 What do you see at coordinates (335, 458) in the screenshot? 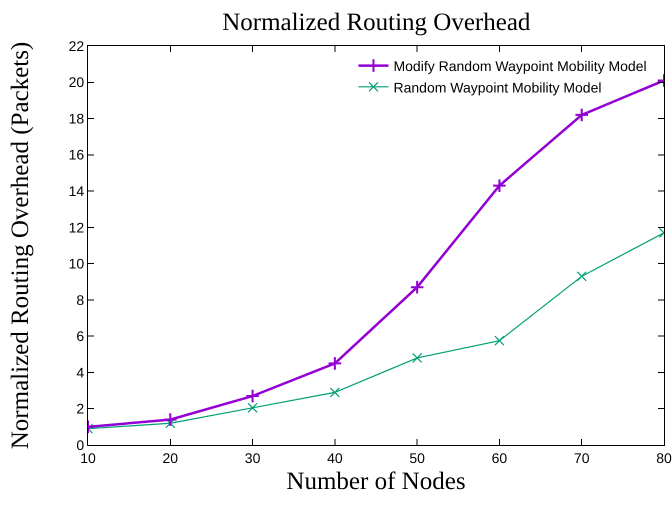
I see `x-tick-label: 40` at bounding box center [335, 458].